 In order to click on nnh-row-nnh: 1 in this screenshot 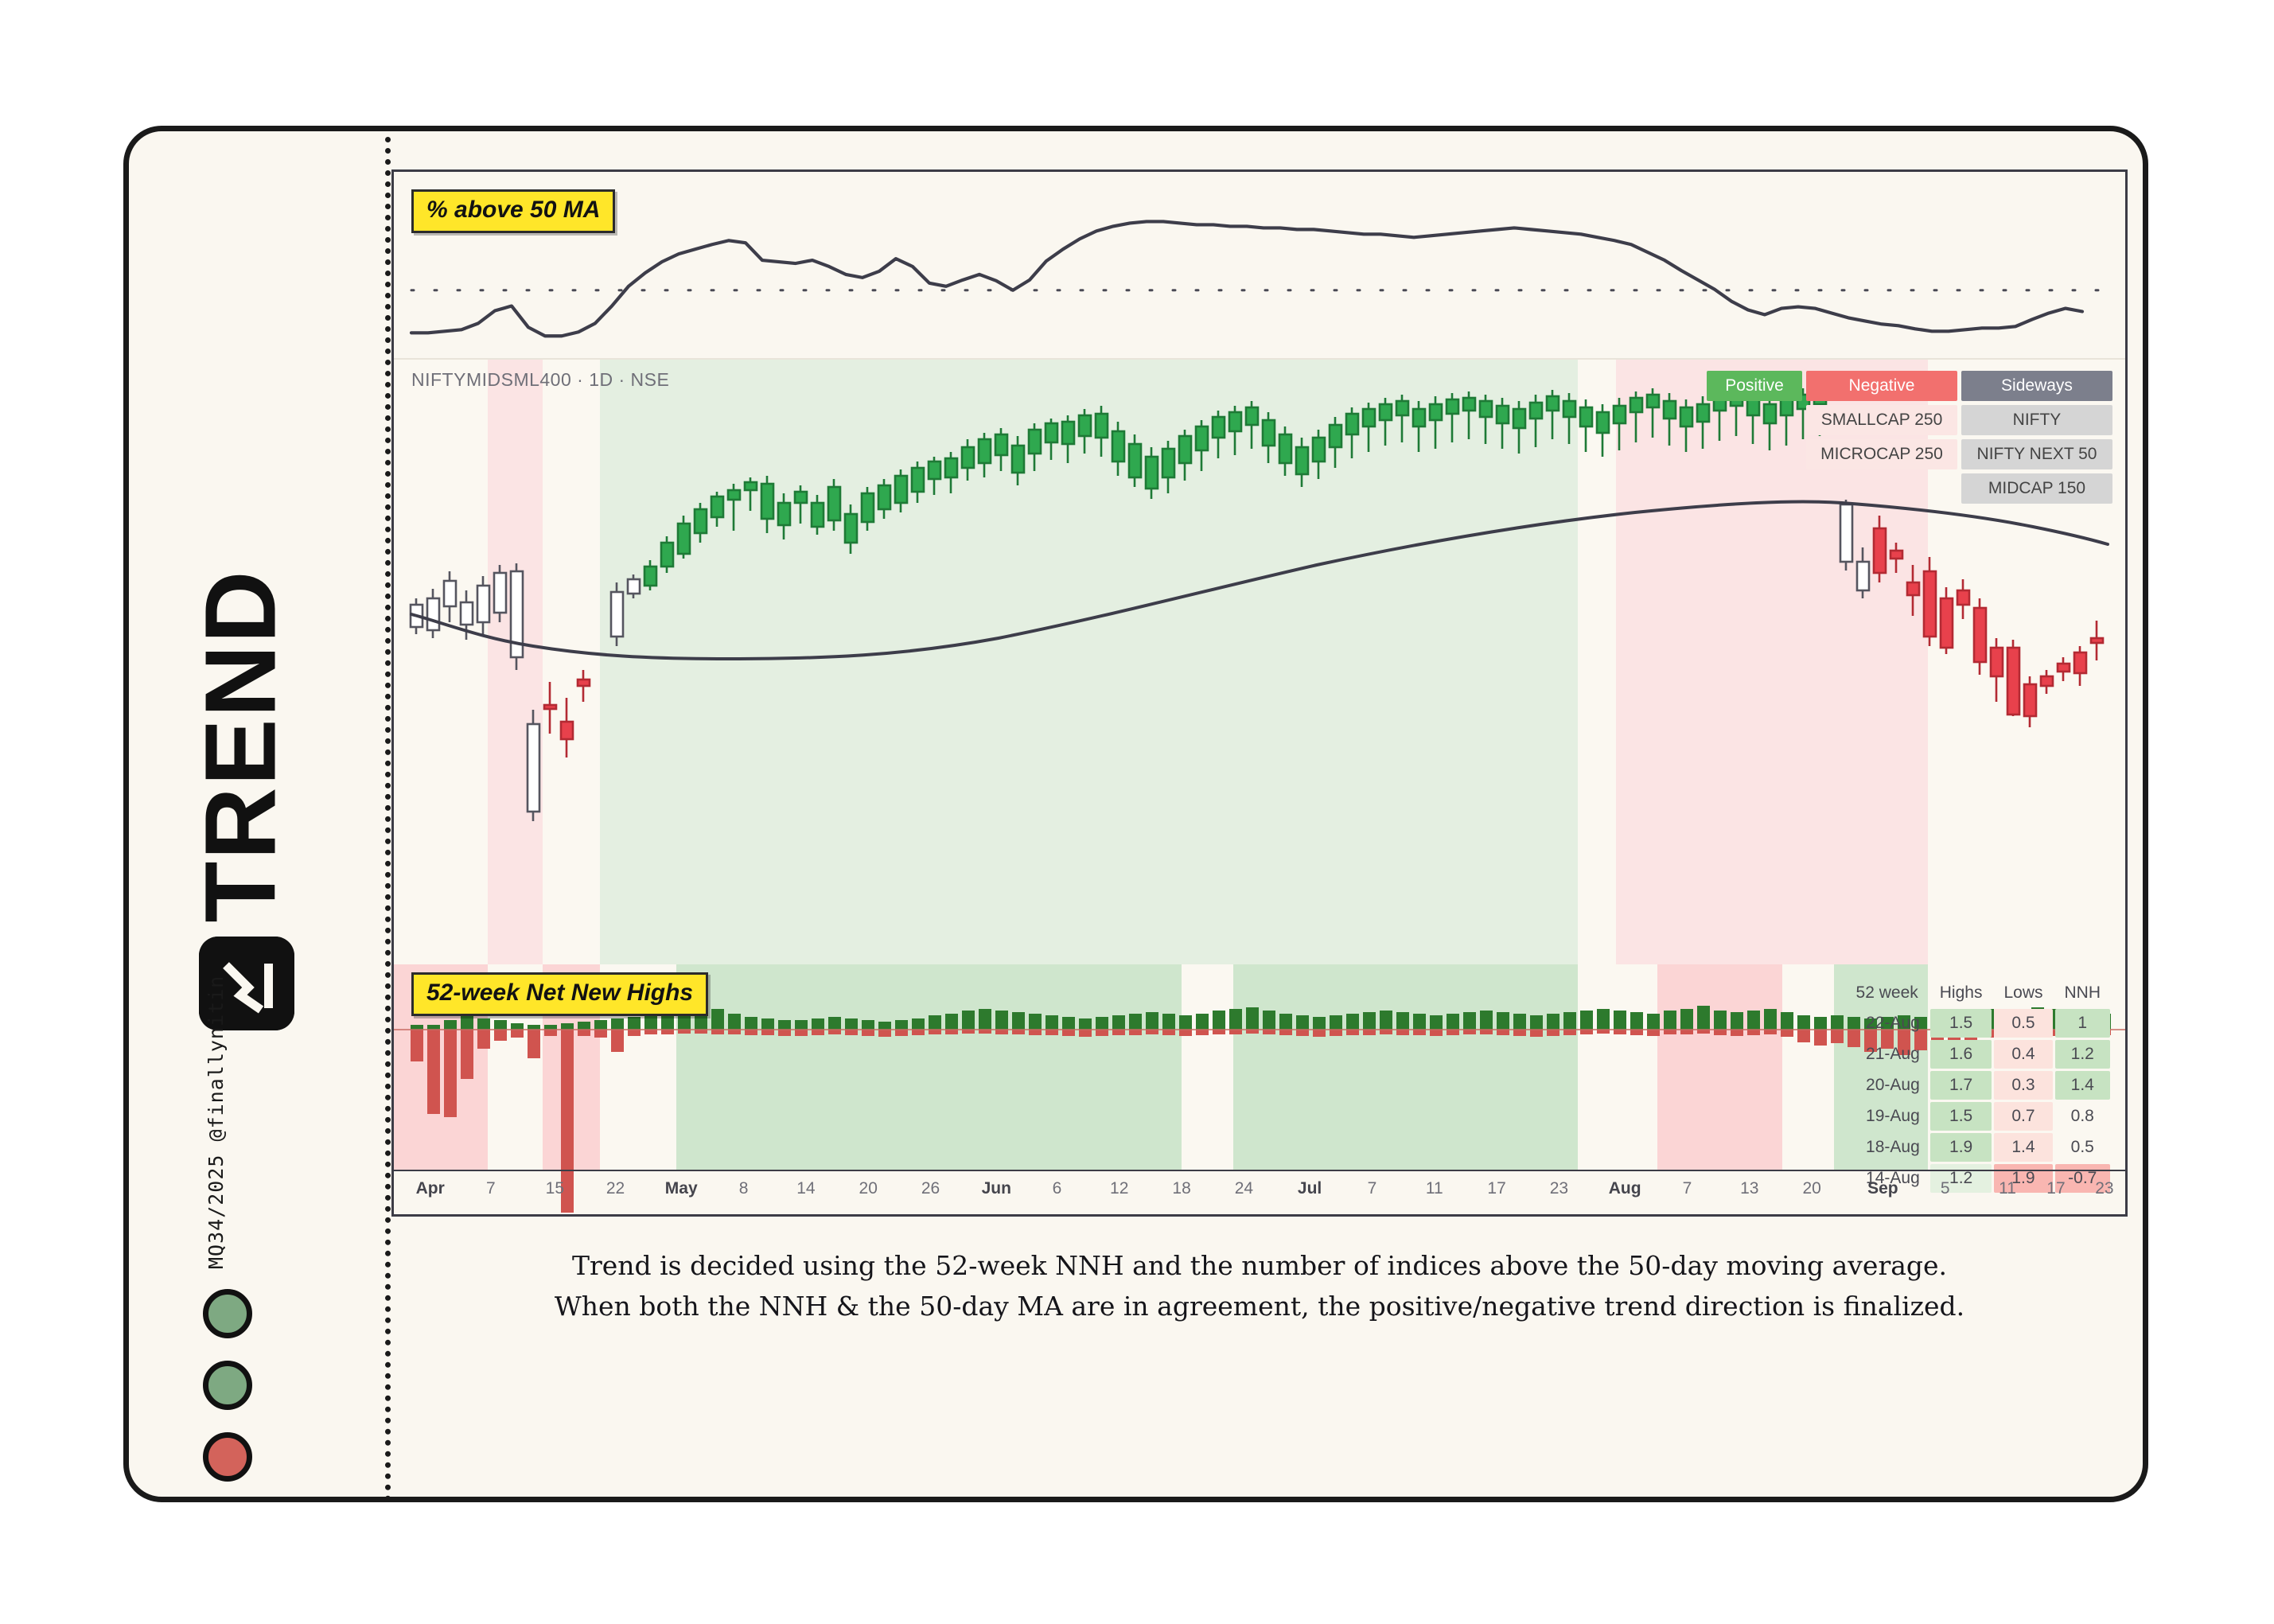, I will do `click(2082, 1023)`.